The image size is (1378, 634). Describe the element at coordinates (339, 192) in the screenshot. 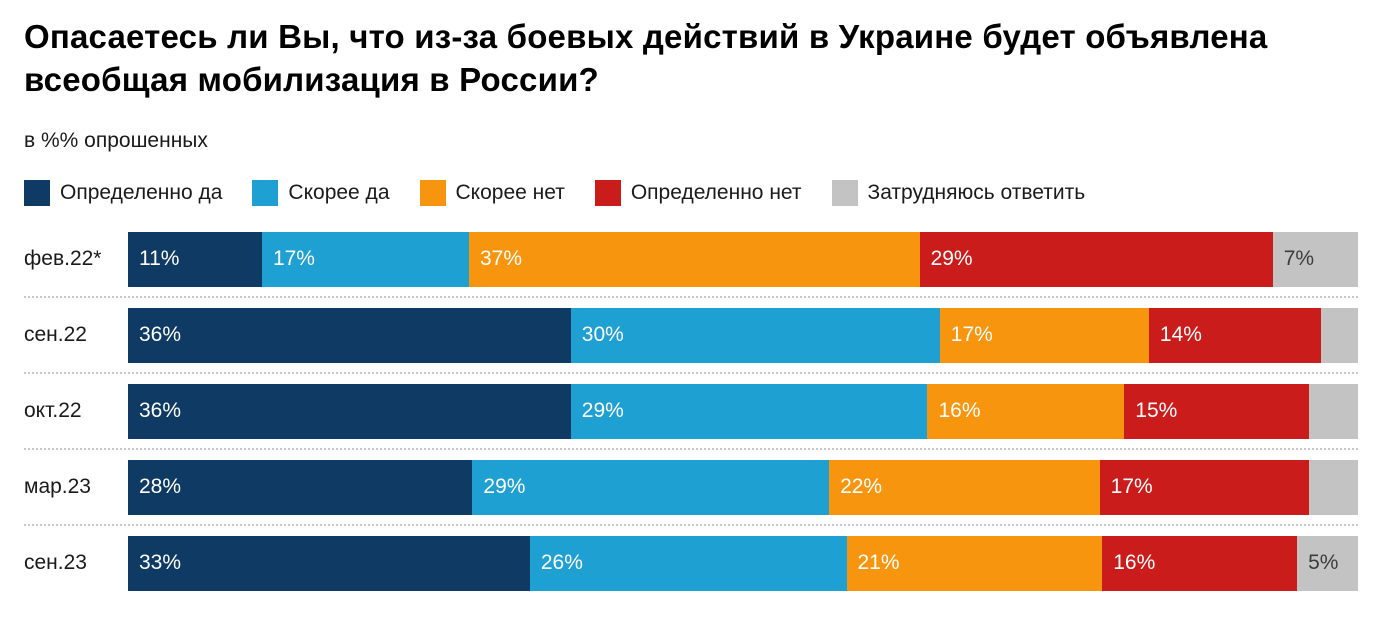

I see `legend-label: Скорее да` at that location.